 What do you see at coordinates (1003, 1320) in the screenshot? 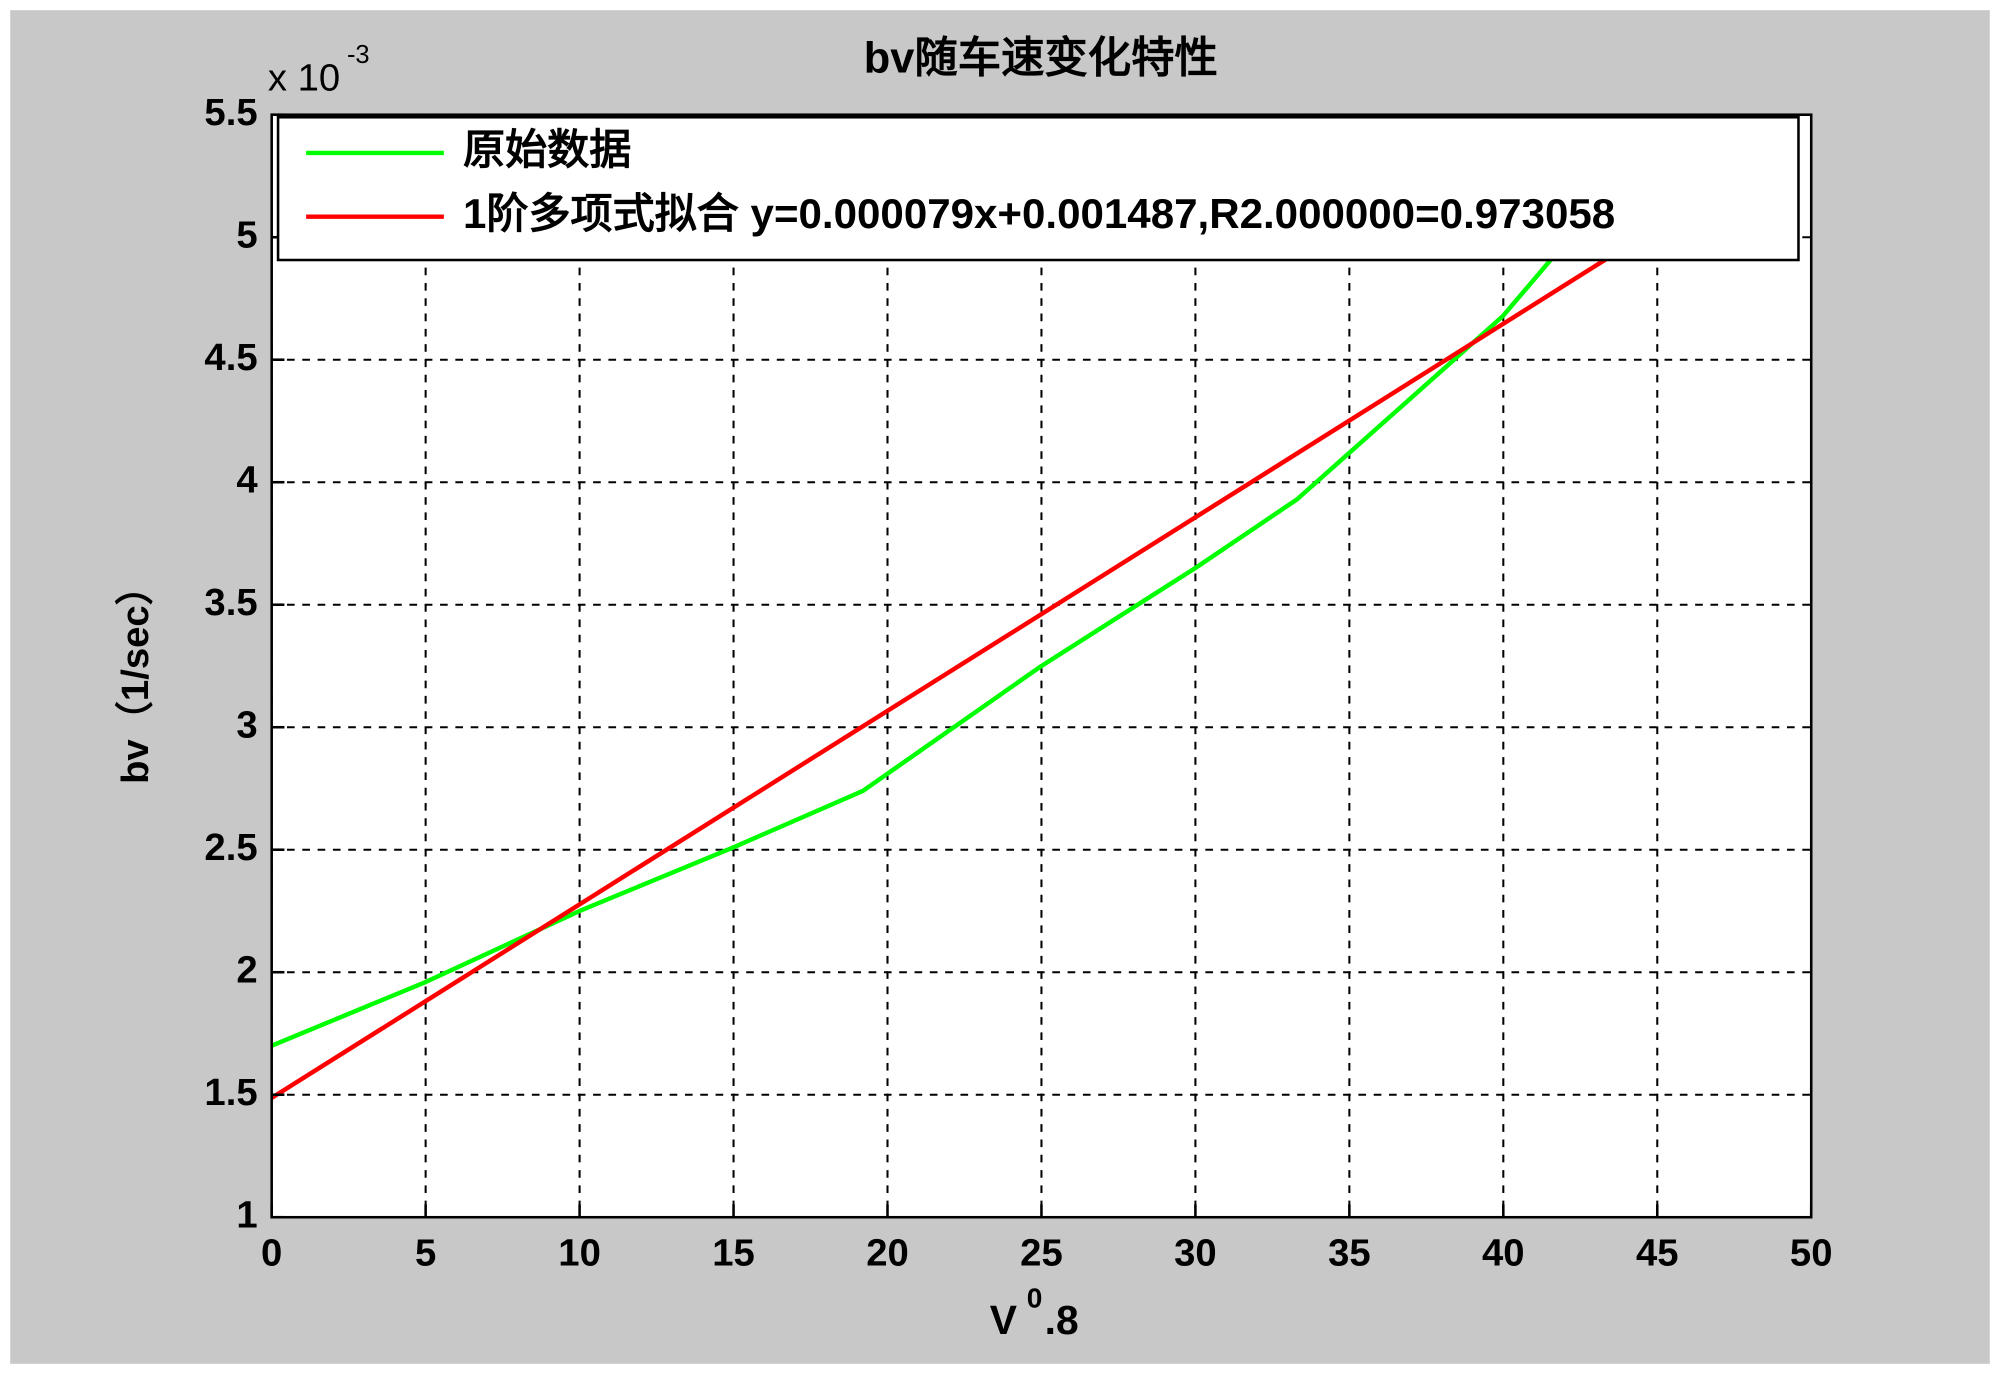
I see `x-axis-label: V` at bounding box center [1003, 1320].